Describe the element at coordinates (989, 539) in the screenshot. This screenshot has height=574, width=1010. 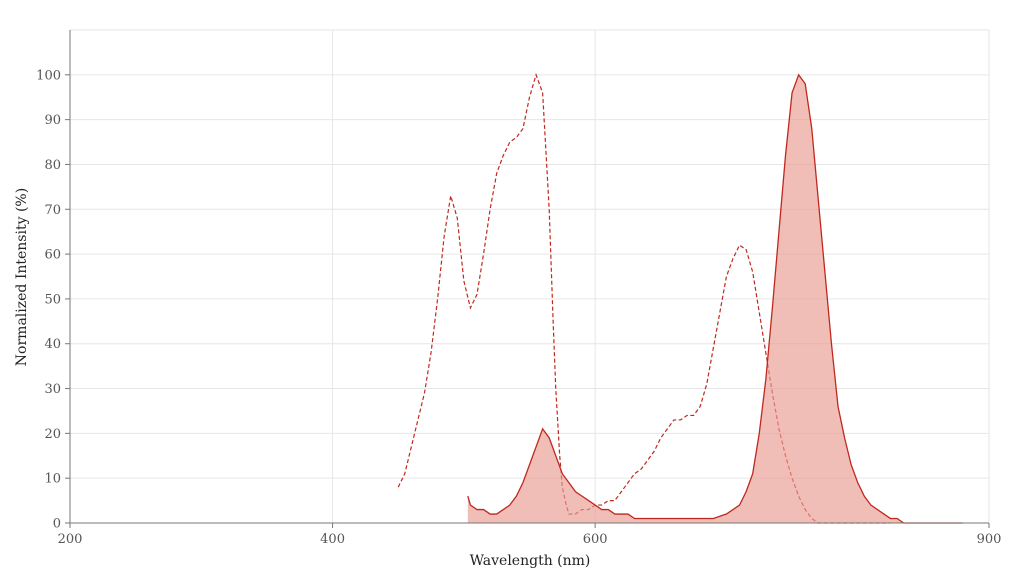
I see `x-tick-label: 900` at that location.